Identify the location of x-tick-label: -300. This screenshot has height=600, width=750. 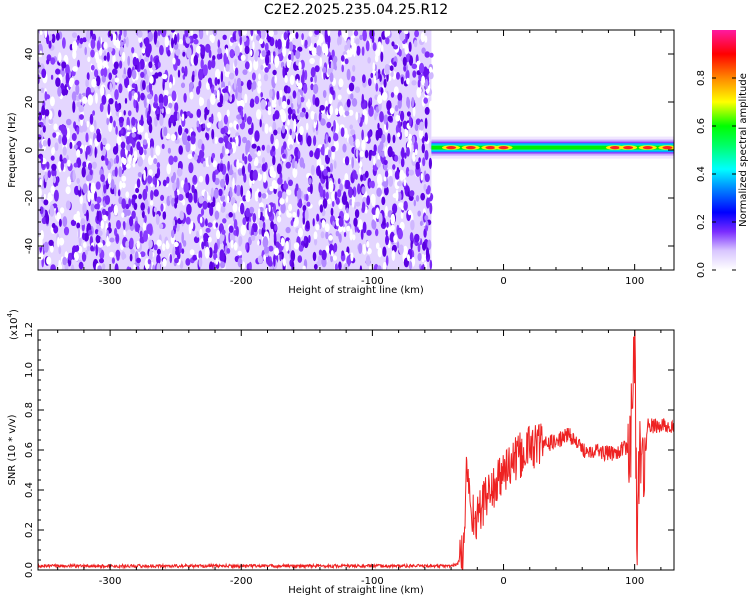
(110, 581).